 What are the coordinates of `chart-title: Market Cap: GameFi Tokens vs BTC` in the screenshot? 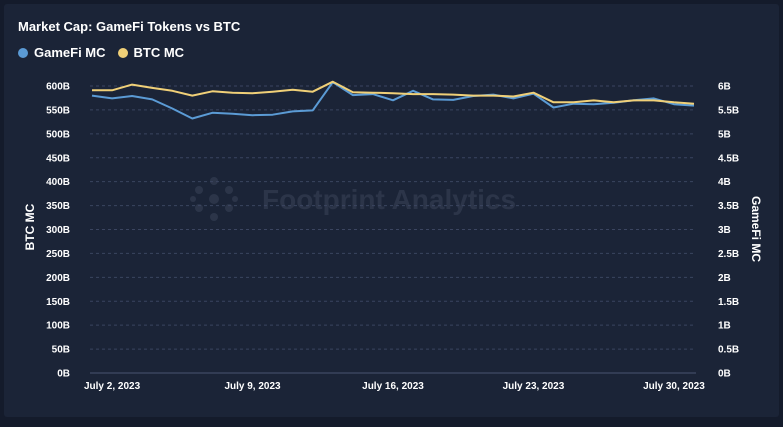 It's located at (129, 26).